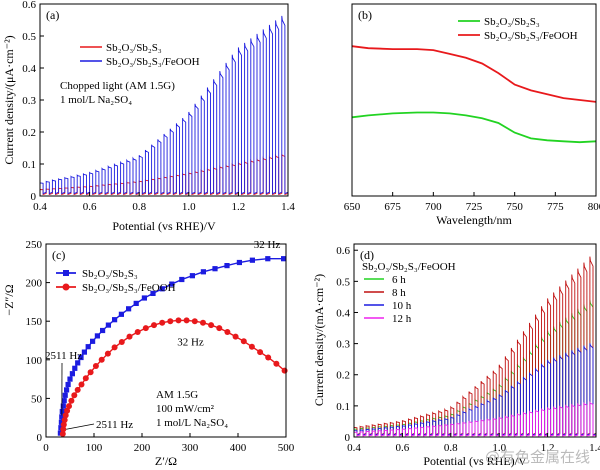 The image size is (600, 470). What do you see at coordinates (402, 306) in the screenshot?
I see `panel-d-legend-label-2: 10 h` at bounding box center [402, 306].